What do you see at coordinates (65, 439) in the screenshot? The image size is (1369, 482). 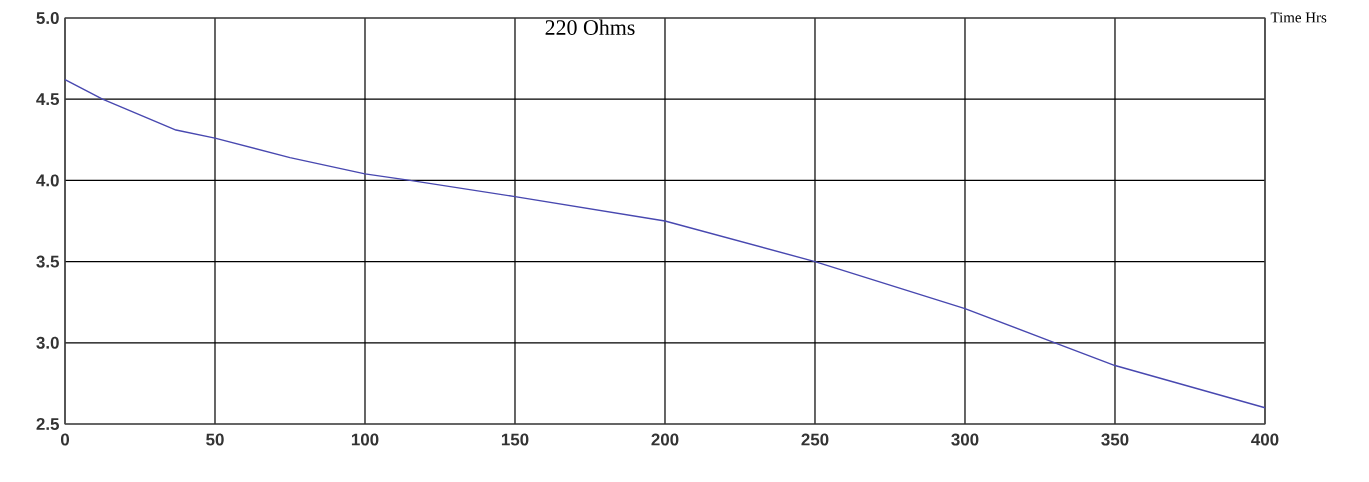 I see `x-tick-label: 0` at bounding box center [65, 439].